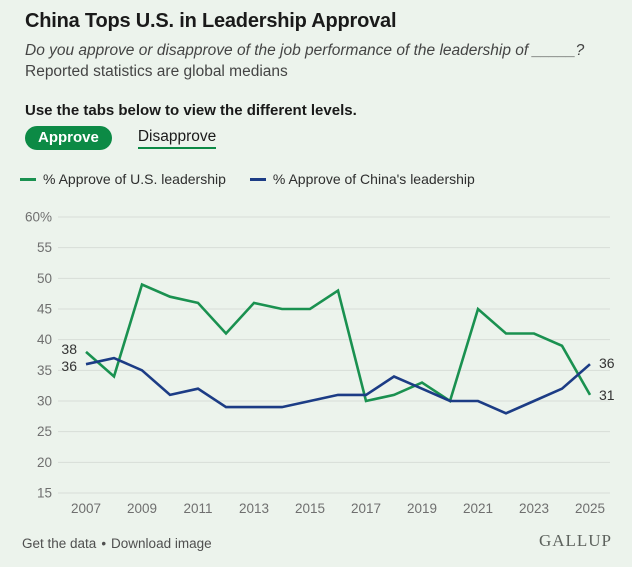  What do you see at coordinates (310, 508) in the screenshot?
I see `x-tick-label: 2015` at bounding box center [310, 508].